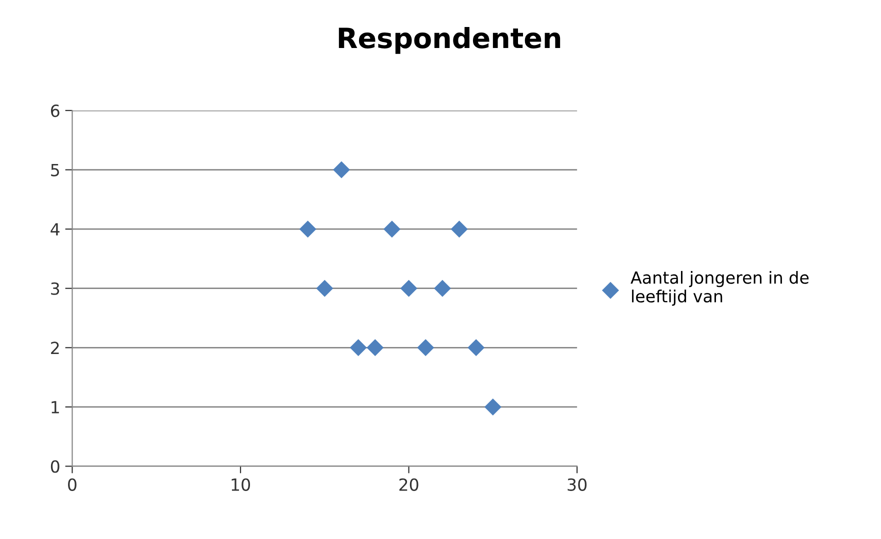 This screenshot has width=881, height=539. I want to click on y-tick-label: 2, so click(55, 348).